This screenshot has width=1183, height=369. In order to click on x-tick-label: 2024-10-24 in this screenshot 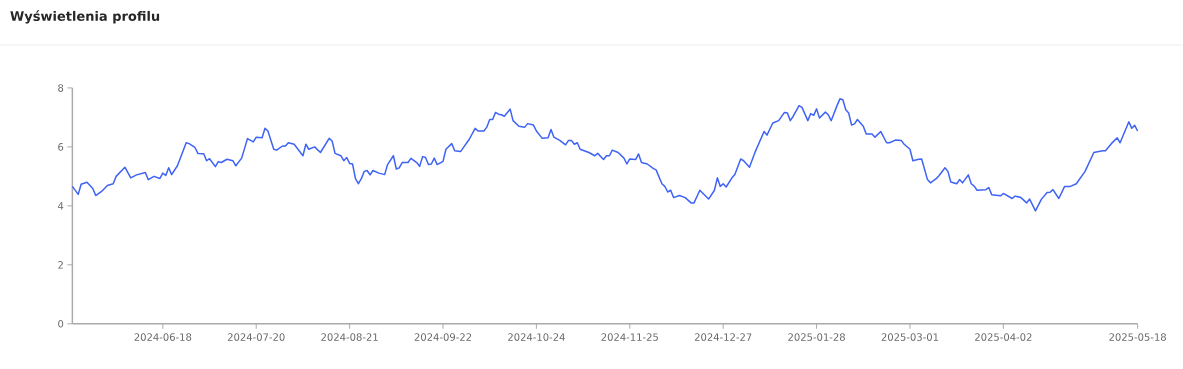, I will do `click(536, 337)`.